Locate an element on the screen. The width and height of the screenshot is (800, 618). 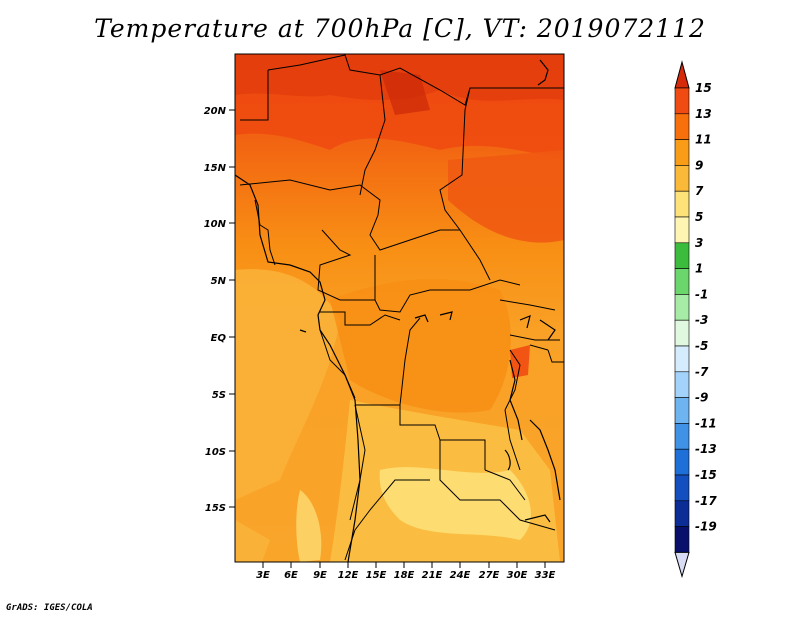
colorbar-label: 5 is located at coordinates (699, 217).